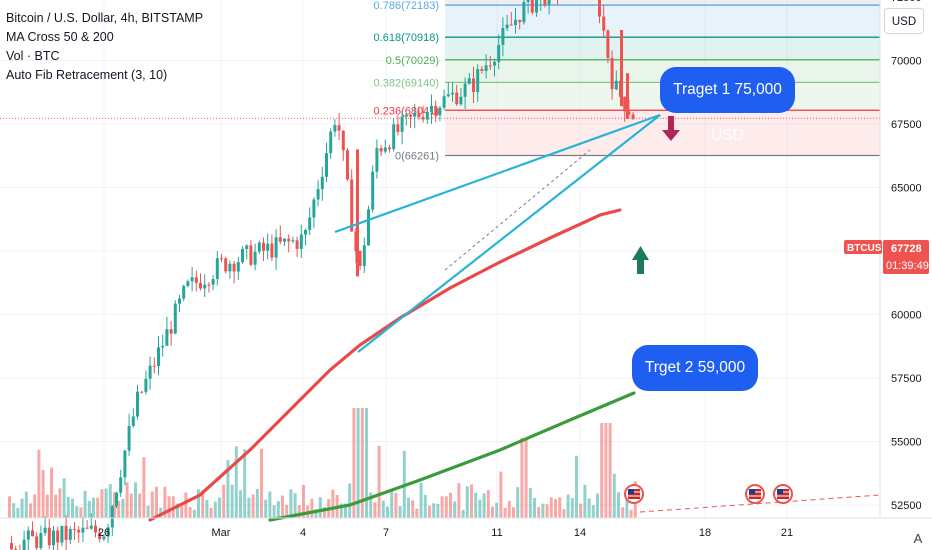 The width and height of the screenshot is (932, 550). I want to click on fib-label: 0.786(72183), so click(406, 6).